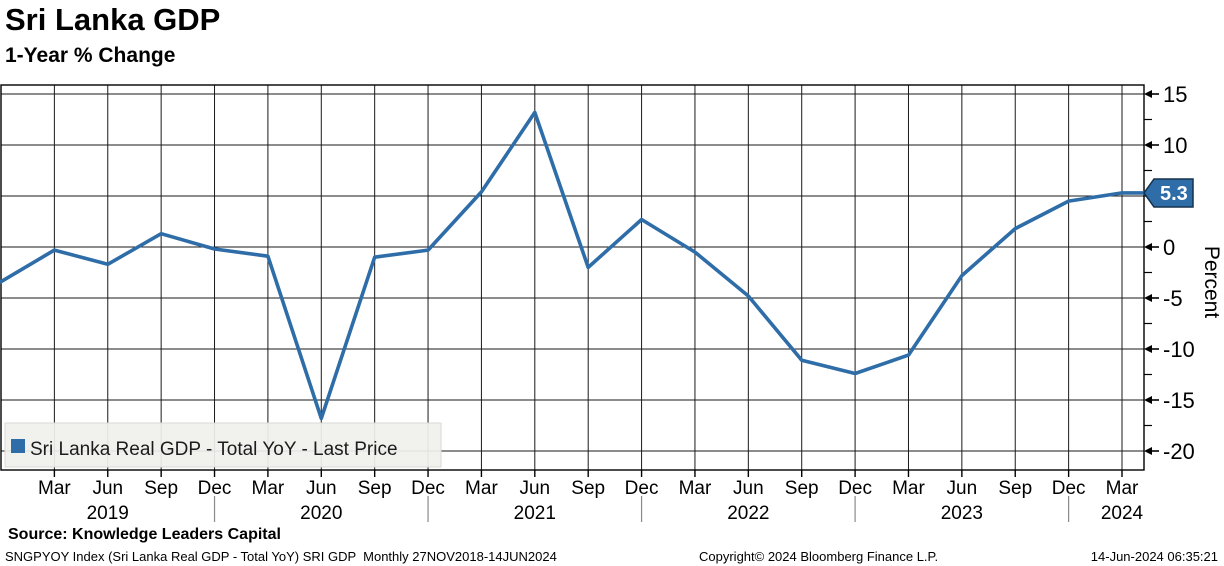  I want to click on y-axis-tick-label: -15, so click(1179, 400).